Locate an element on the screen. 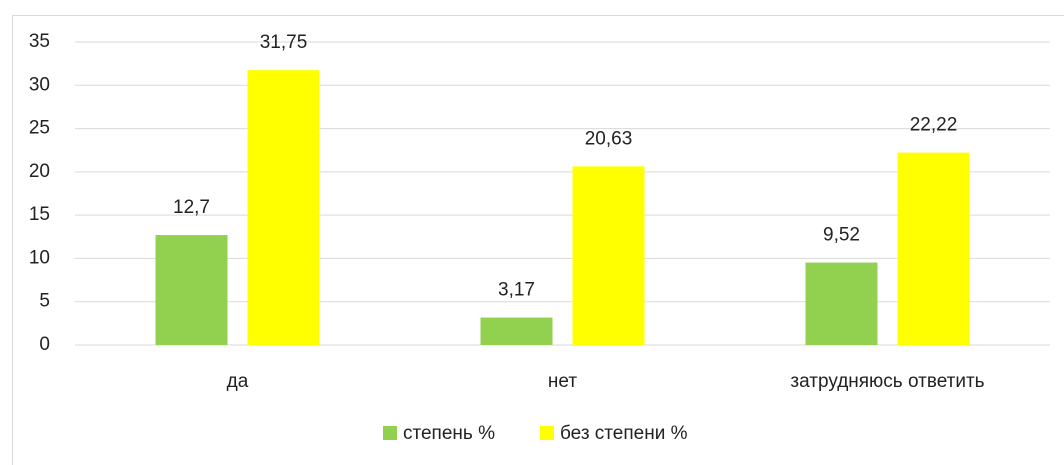 This screenshot has width=1064, height=465. data-label: 22,22 is located at coordinates (934, 125).